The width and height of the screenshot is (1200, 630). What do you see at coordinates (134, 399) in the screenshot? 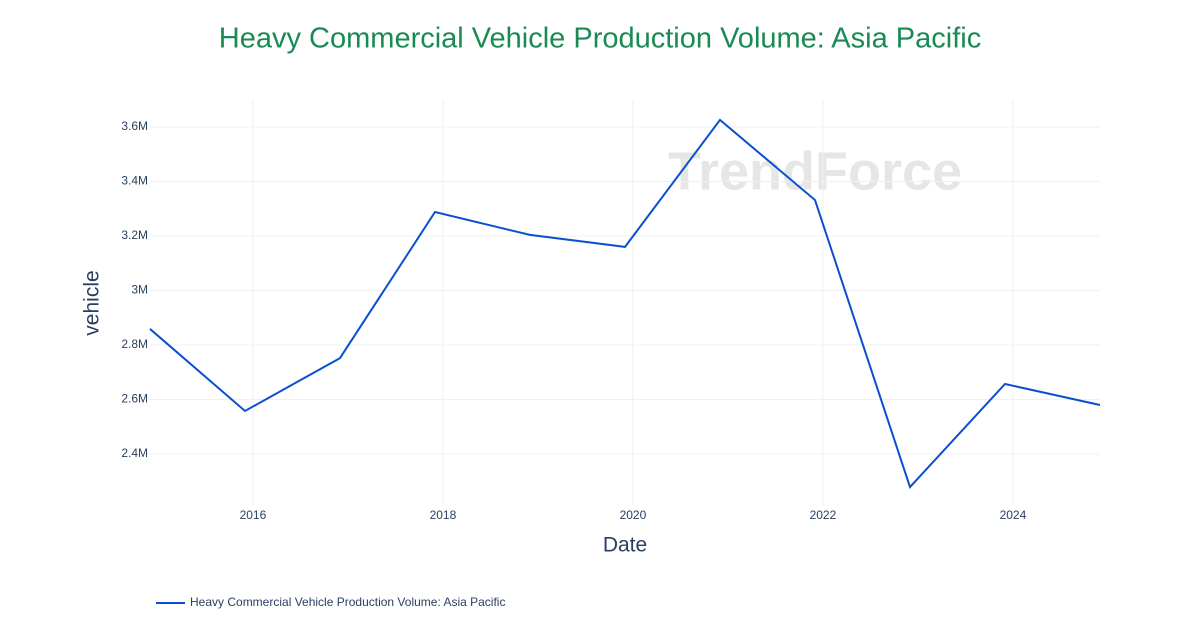
I see `y-tick-label: 2.6M` at bounding box center [134, 399].